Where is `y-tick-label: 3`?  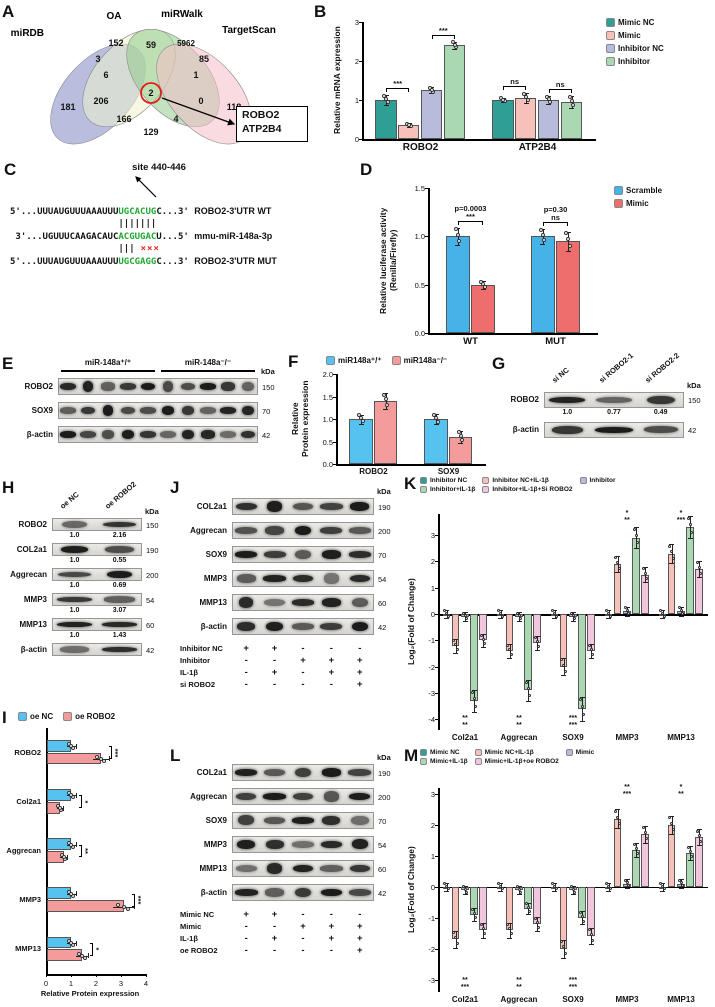
y-tick-label: 3 is located at coordinates (356, 22).